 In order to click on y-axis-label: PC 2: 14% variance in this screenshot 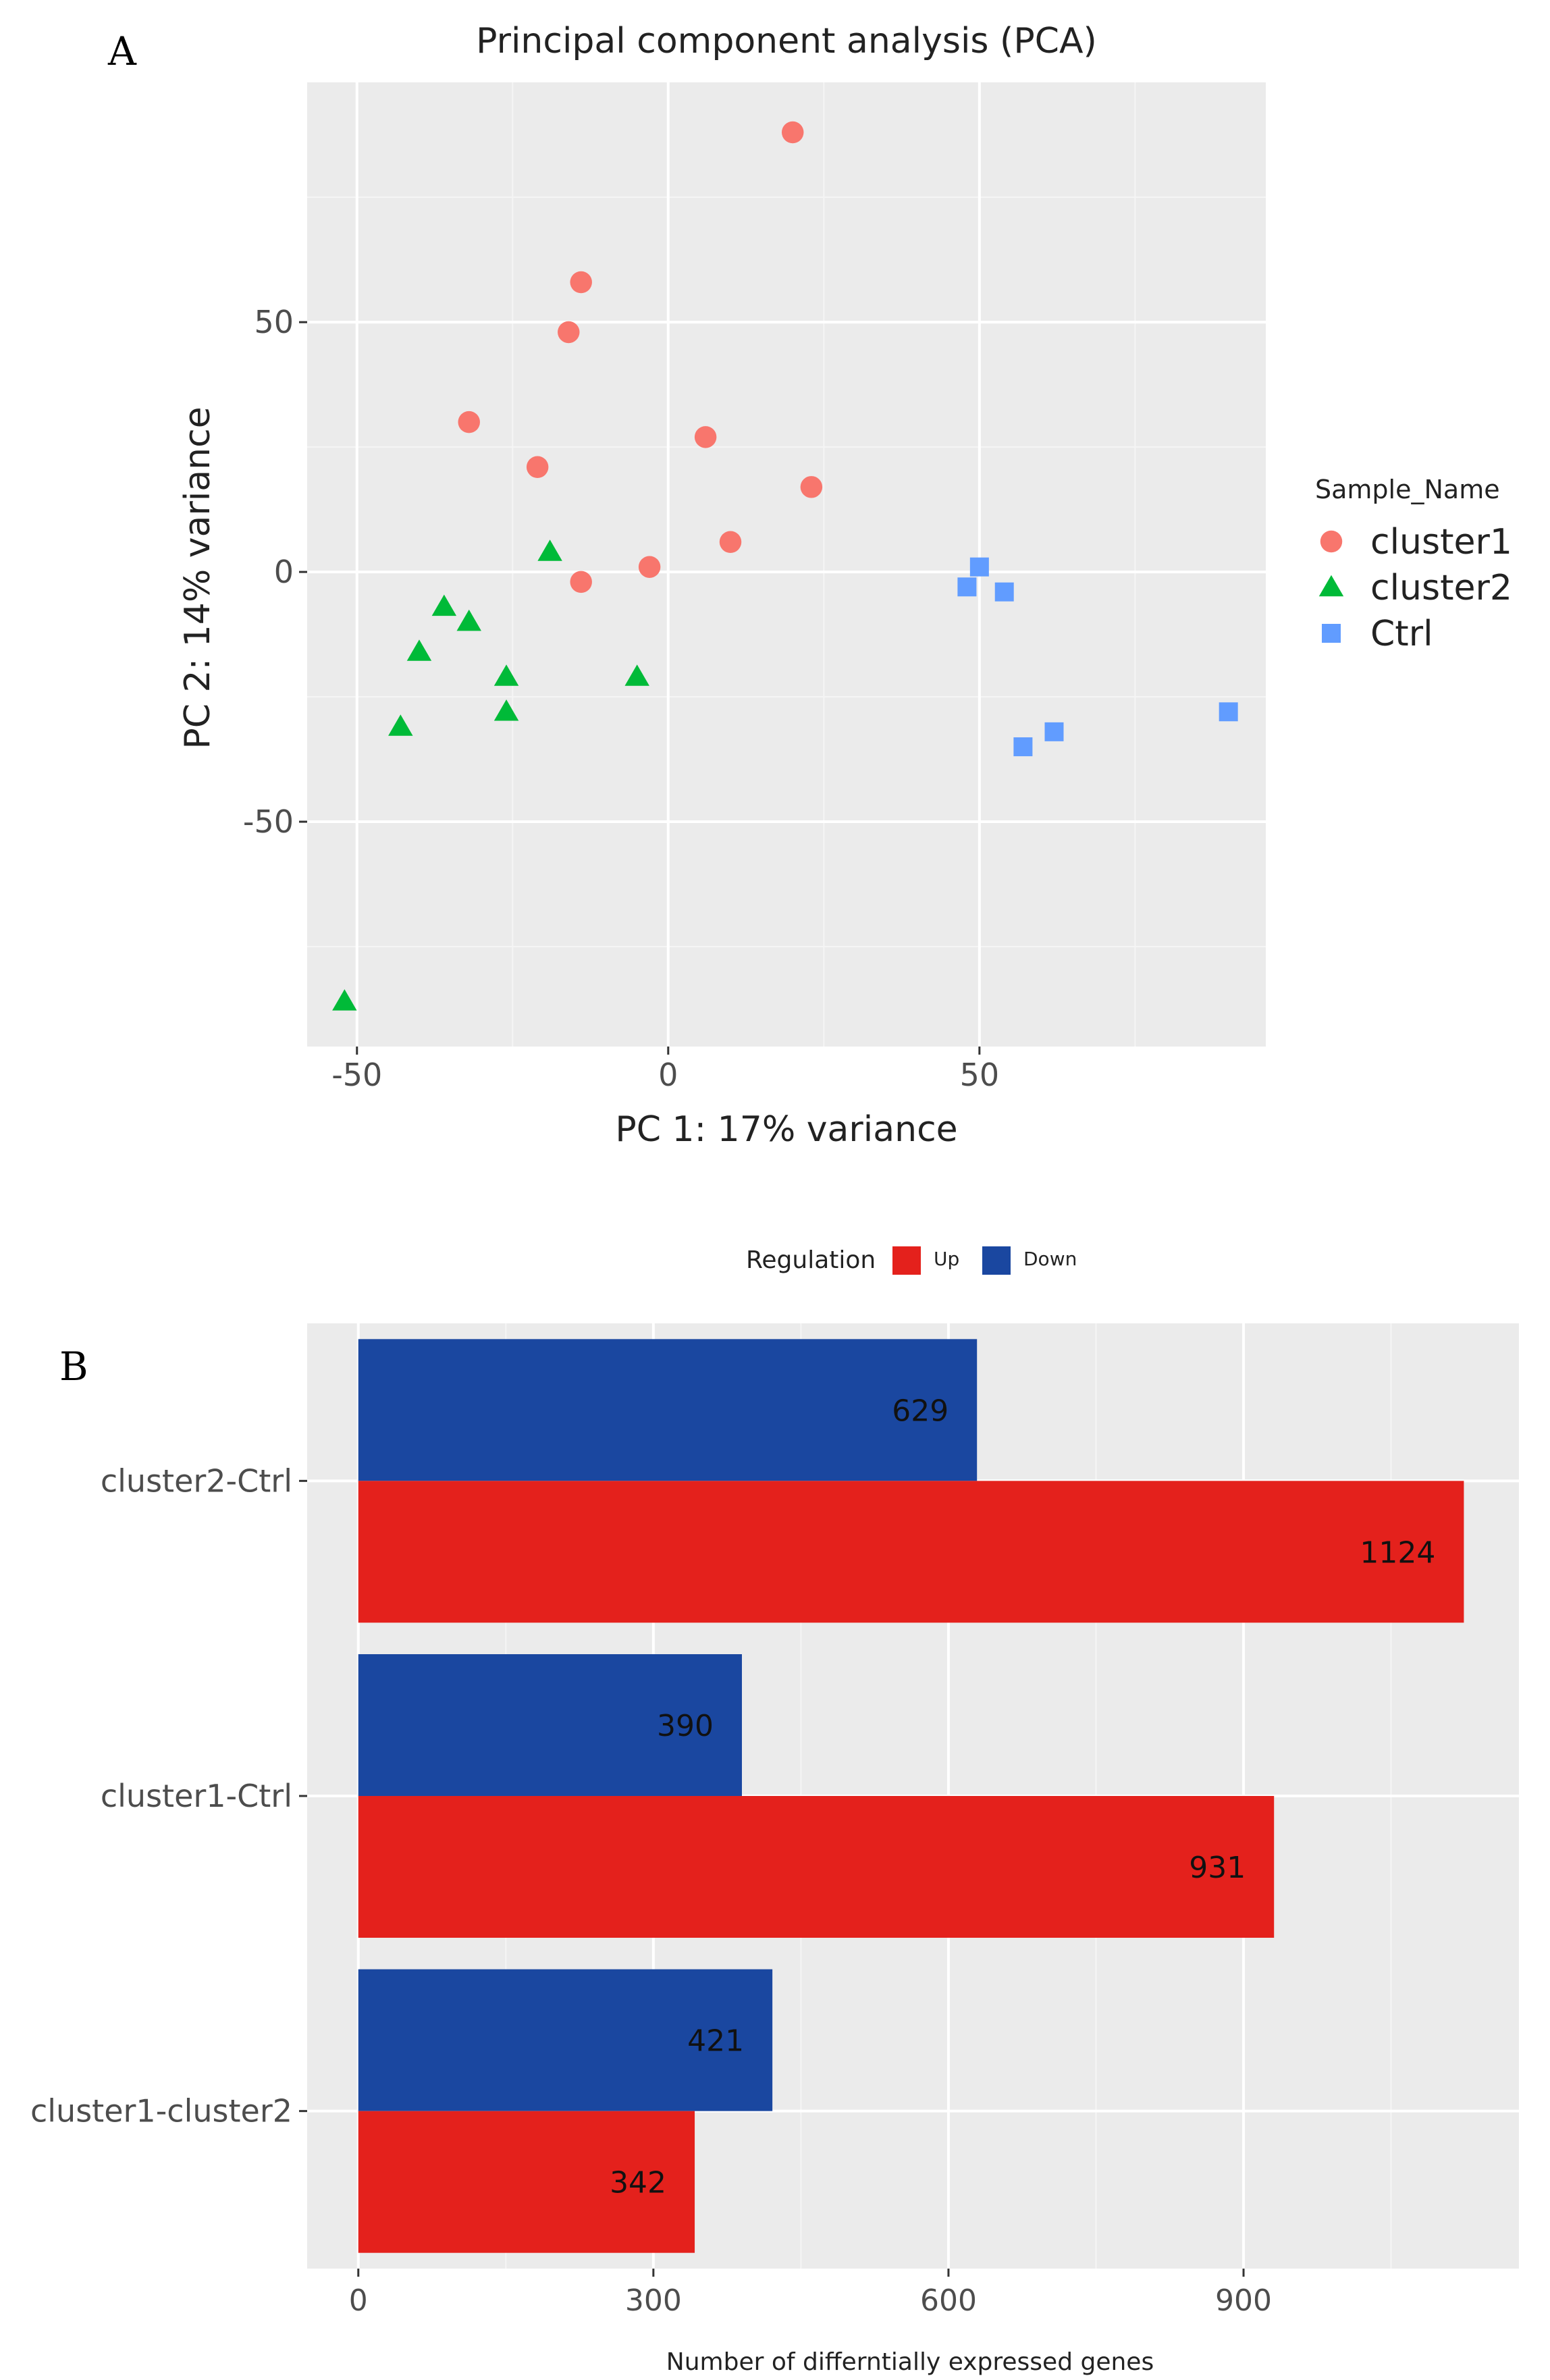, I will do `click(198, 577)`.